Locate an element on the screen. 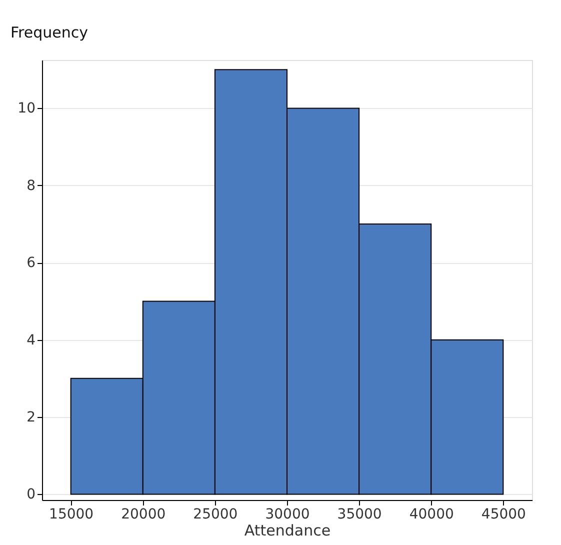  x-tick-label: 25000 is located at coordinates (215, 514).